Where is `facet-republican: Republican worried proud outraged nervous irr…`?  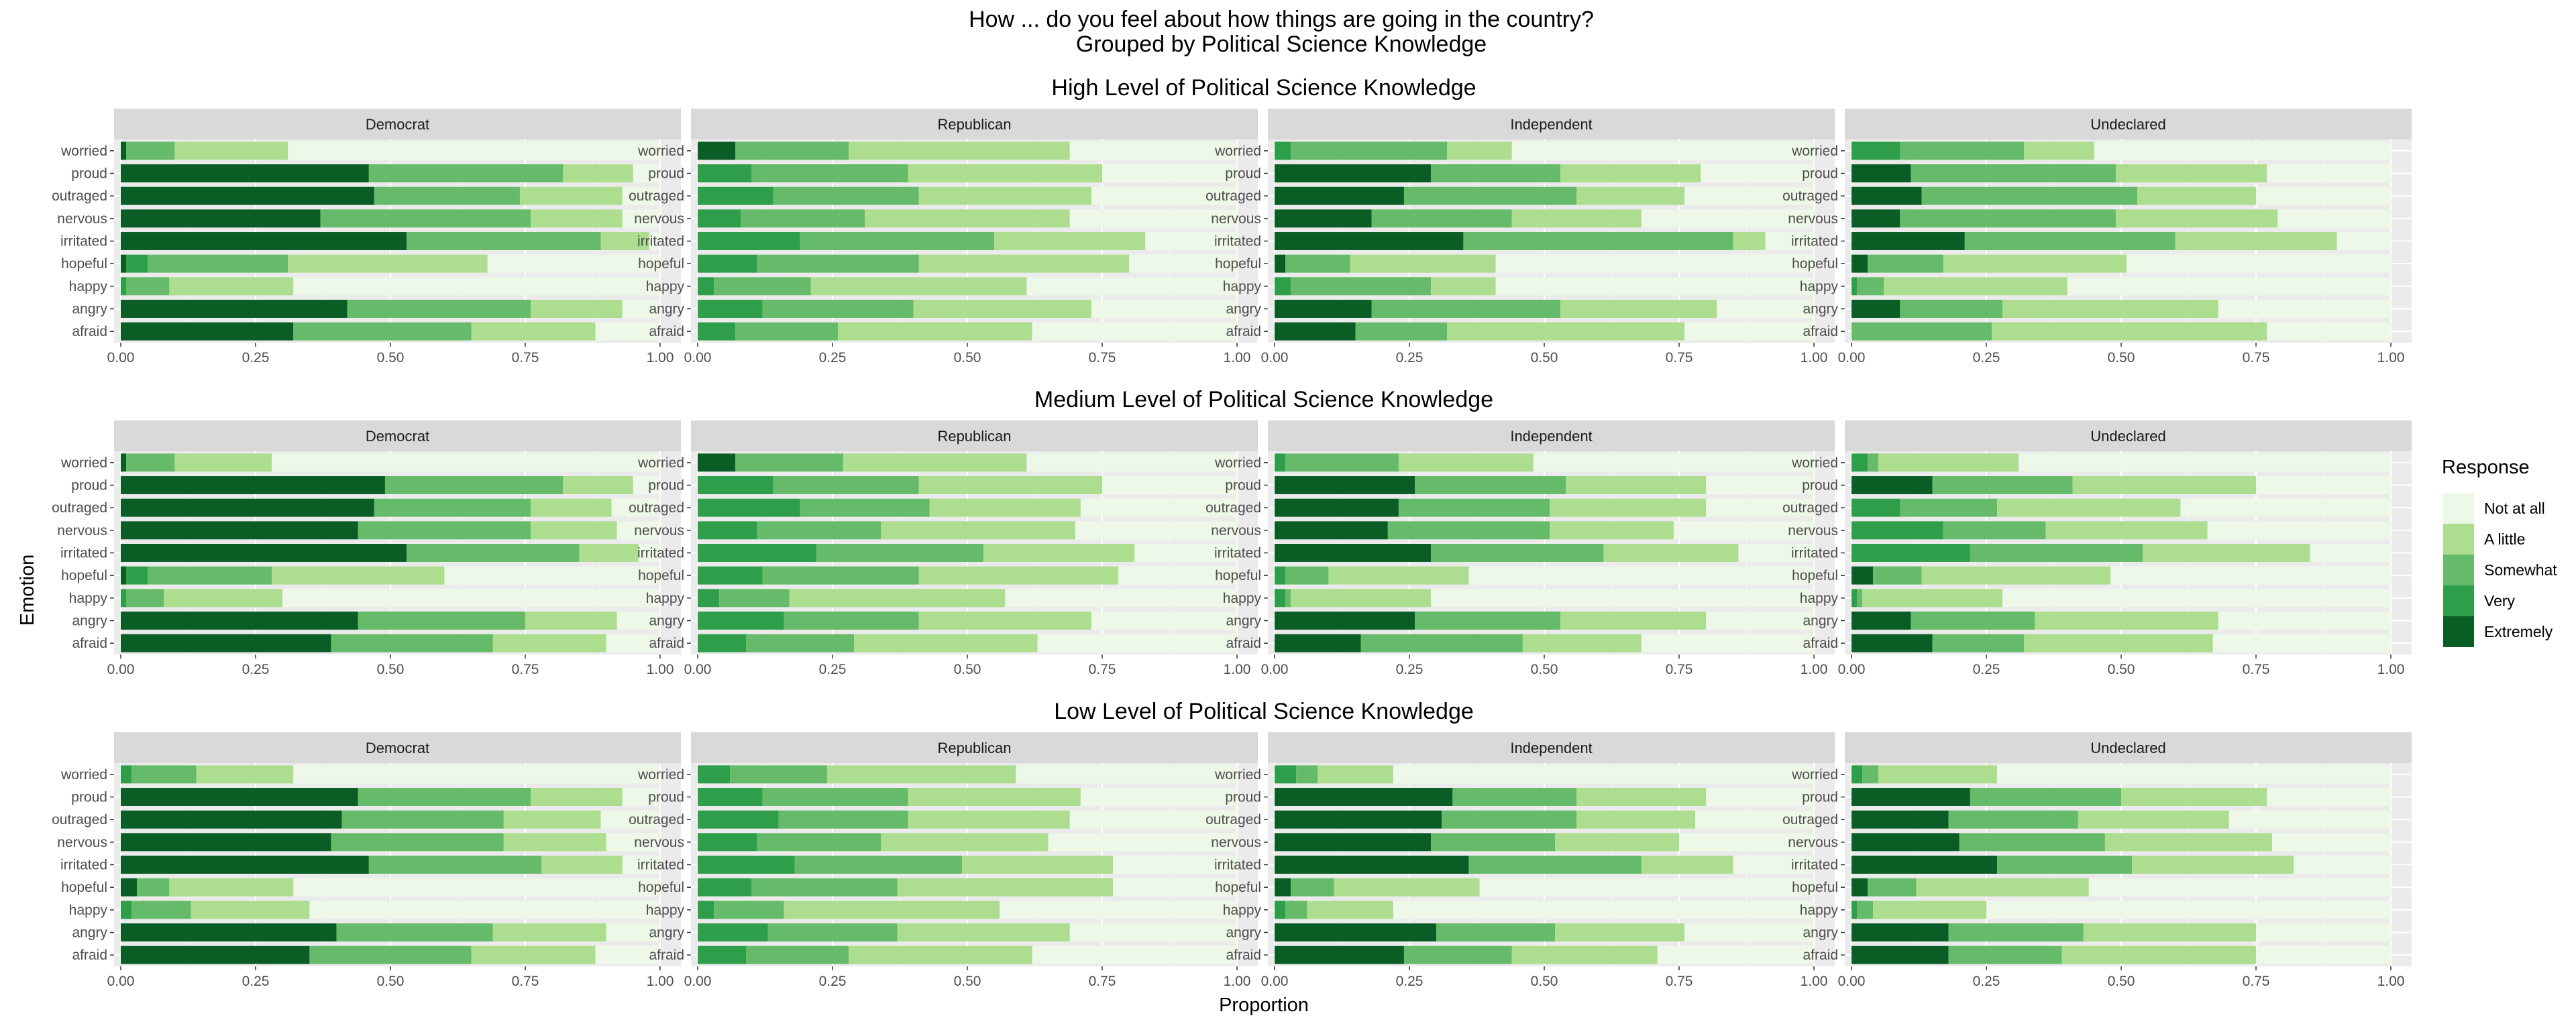 facet-republican: Republican worried proud outraged nervous irr… is located at coordinates (943, 548).